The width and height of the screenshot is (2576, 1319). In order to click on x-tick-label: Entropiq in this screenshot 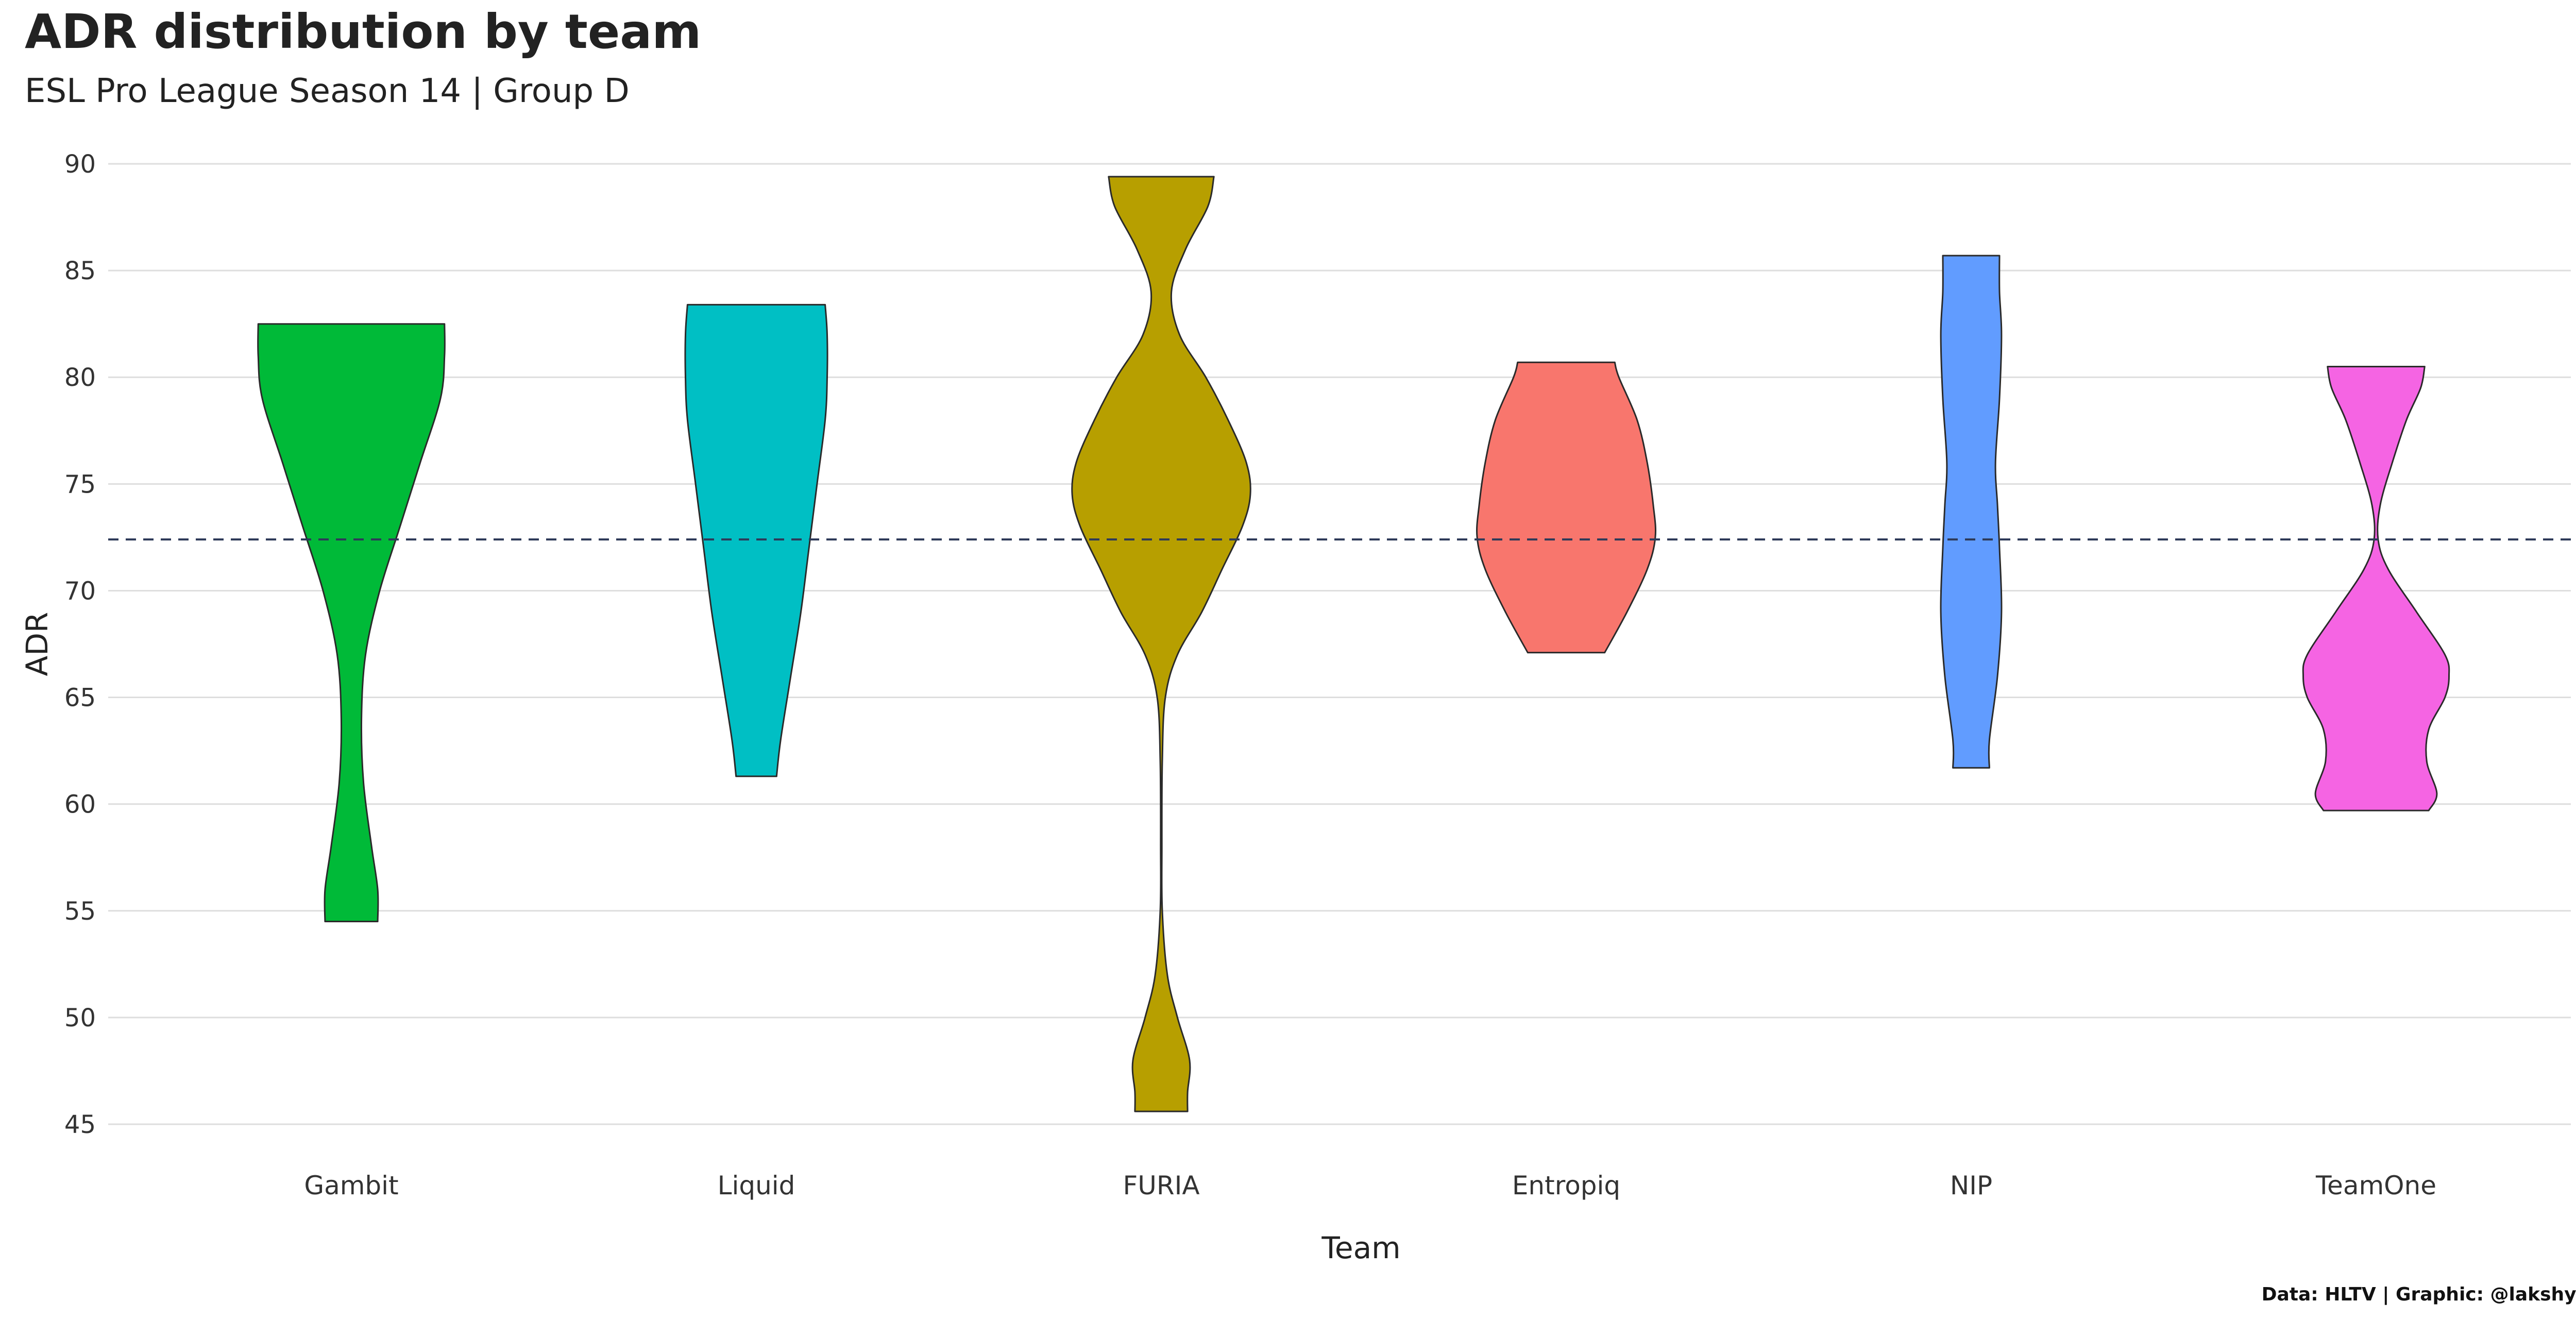, I will do `click(1566, 1185)`.